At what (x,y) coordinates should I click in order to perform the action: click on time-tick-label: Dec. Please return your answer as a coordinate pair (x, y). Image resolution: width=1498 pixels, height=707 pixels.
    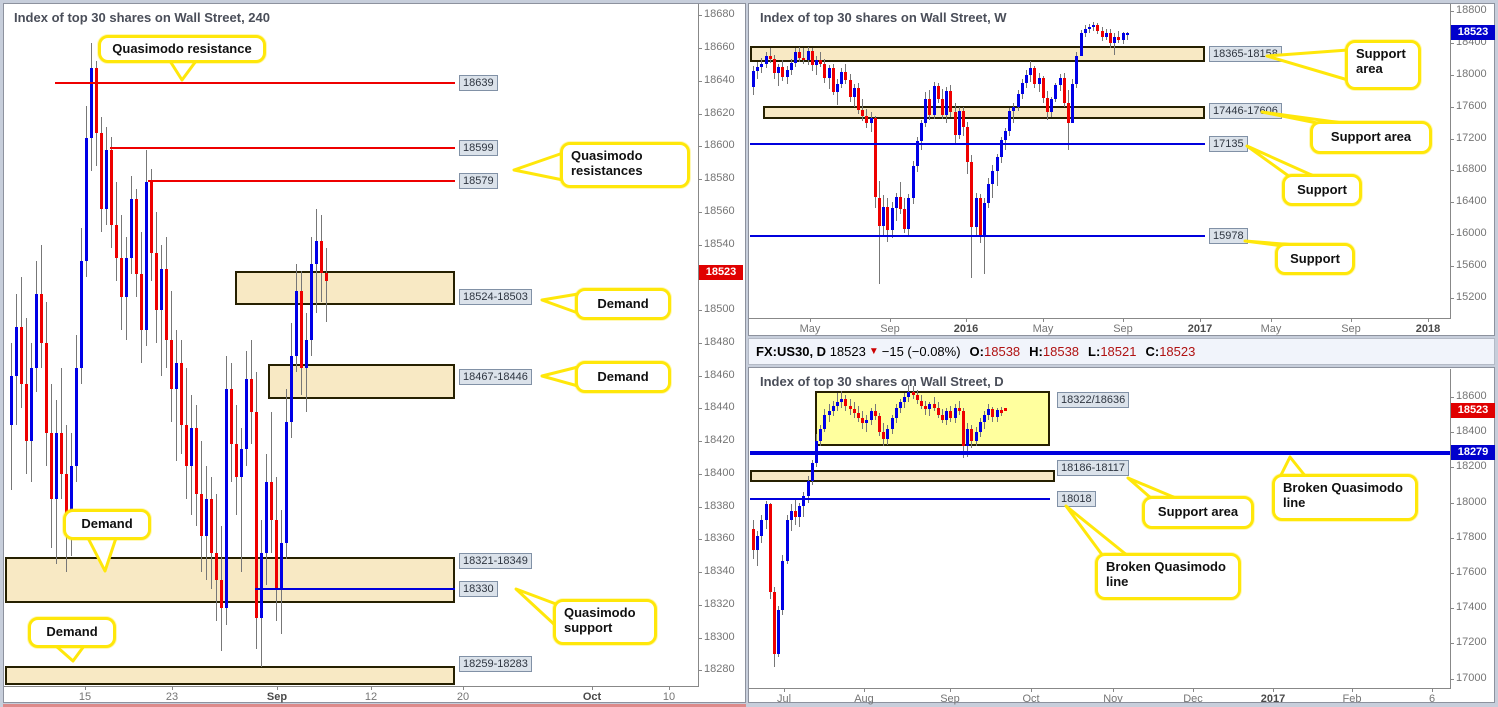
    Looking at the image, I should click on (1193, 699).